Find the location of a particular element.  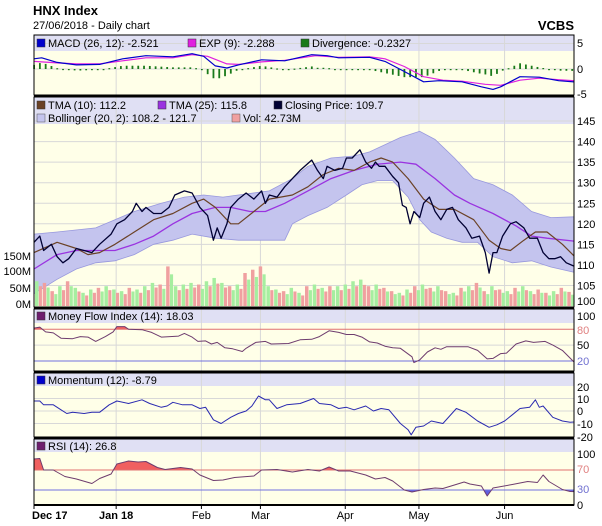

rsi-overbought-fill is located at coordinates (304, 464).